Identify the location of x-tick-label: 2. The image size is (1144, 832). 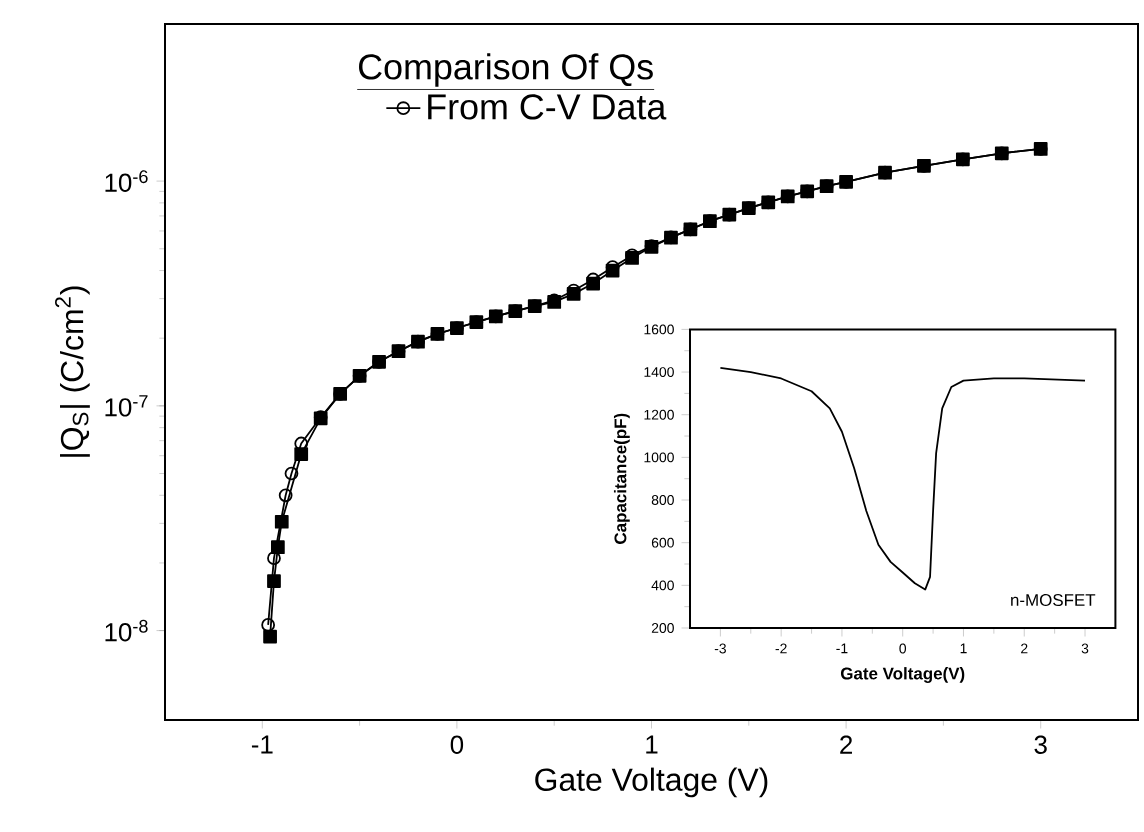
(846, 744).